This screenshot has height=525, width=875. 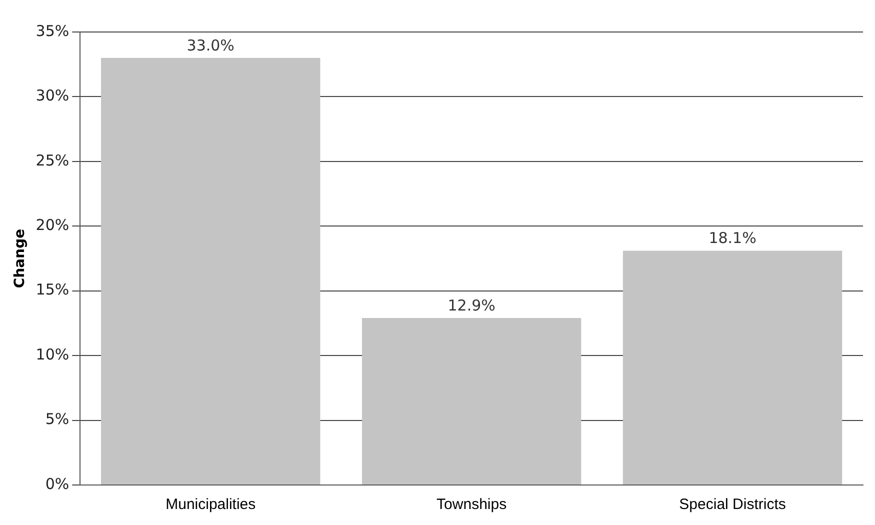 What do you see at coordinates (53, 354) in the screenshot?
I see `y-tick-label: 10%` at bounding box center [53, 354].